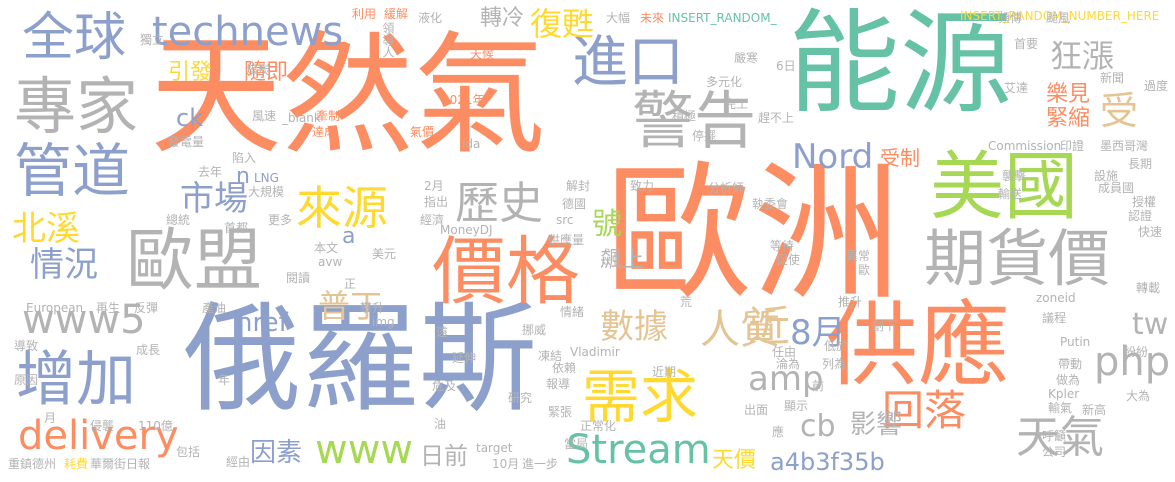  What do you see at coordinates (1025, 146) in the screenshot?
I see `word: Commission` at bounding box center [1025, 146].